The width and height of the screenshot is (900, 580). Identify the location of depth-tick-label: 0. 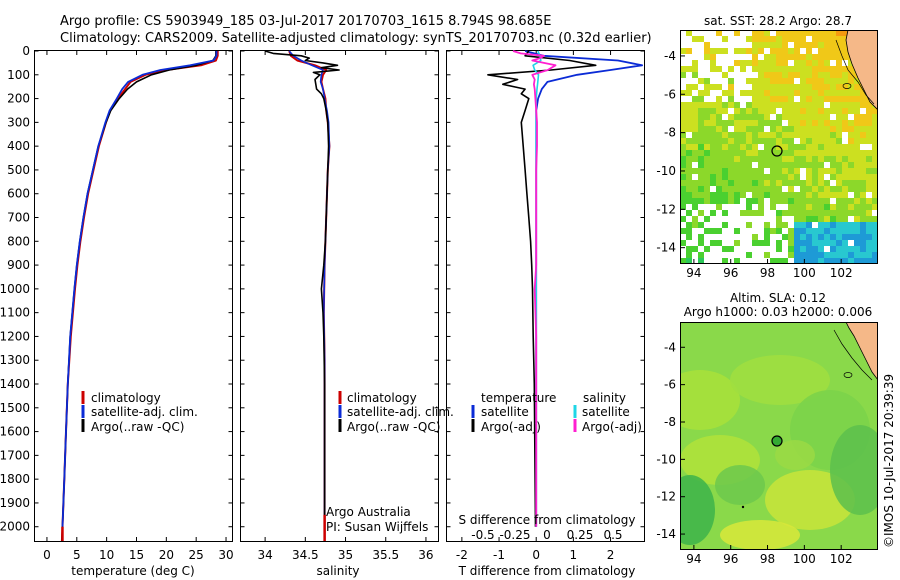
(26, 51).